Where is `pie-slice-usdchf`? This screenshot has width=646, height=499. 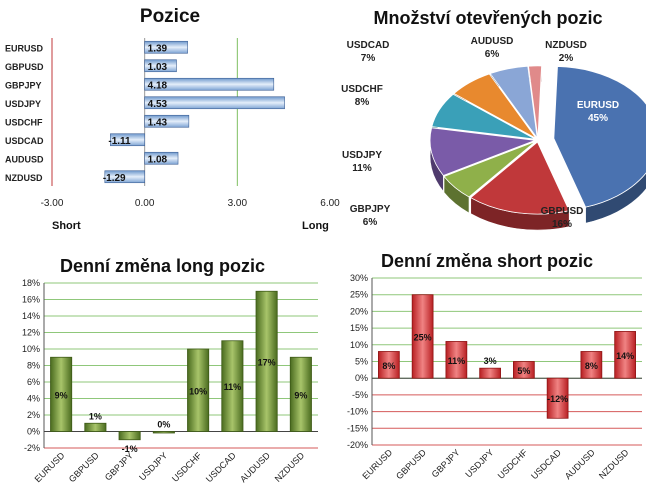 pie-slice-usdchf is located at coordinates (483, 116).